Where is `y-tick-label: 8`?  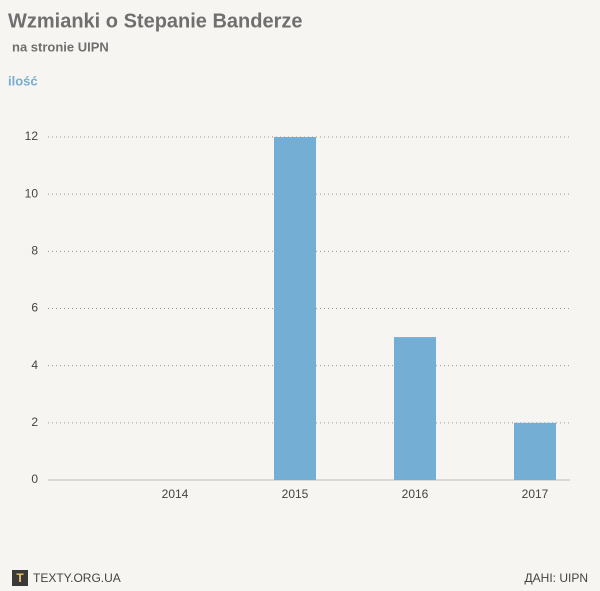
y-tick-label: 8 is located at coordinates (34, 251).